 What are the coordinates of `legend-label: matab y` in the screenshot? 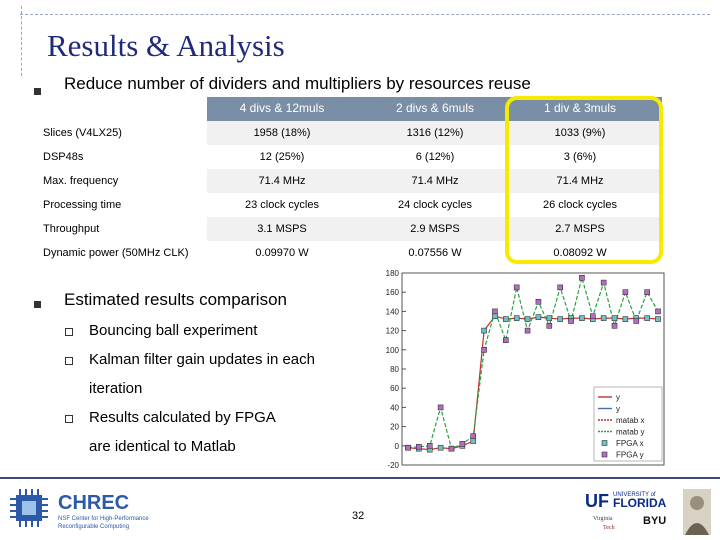 It's located at (630, 432).